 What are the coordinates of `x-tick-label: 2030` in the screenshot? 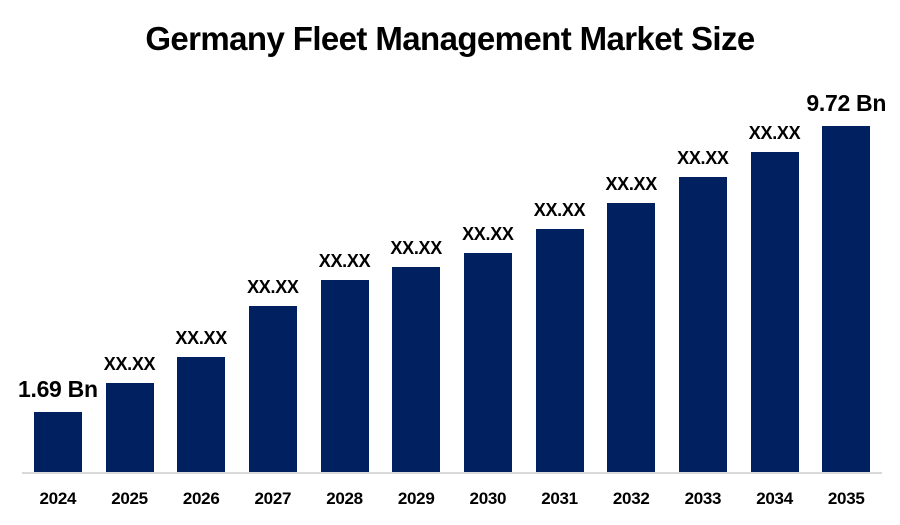 It's located at (488, 498).